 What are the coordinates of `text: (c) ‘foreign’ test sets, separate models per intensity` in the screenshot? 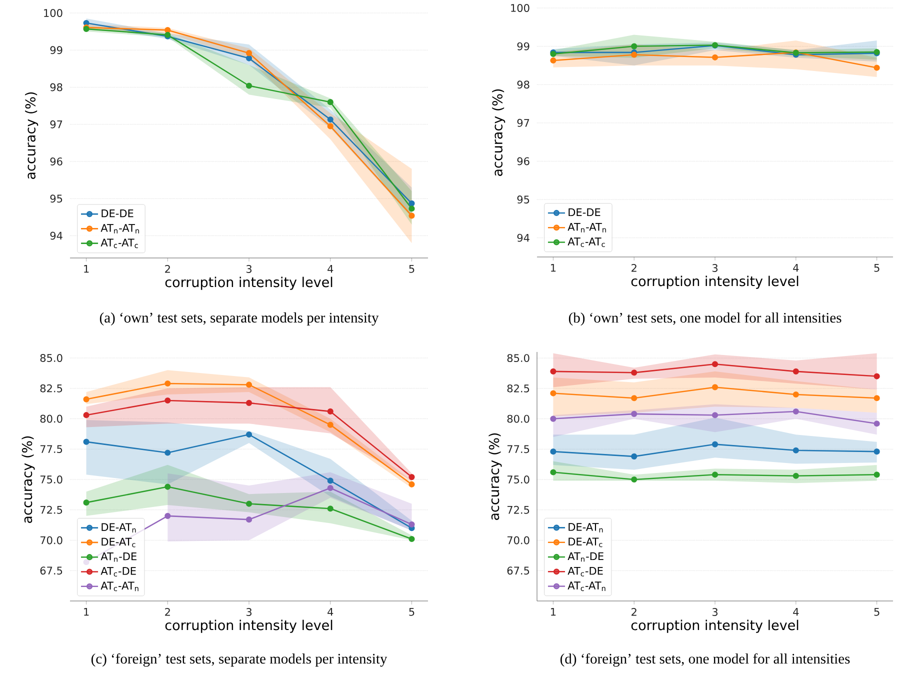 It's located at (239, 660).